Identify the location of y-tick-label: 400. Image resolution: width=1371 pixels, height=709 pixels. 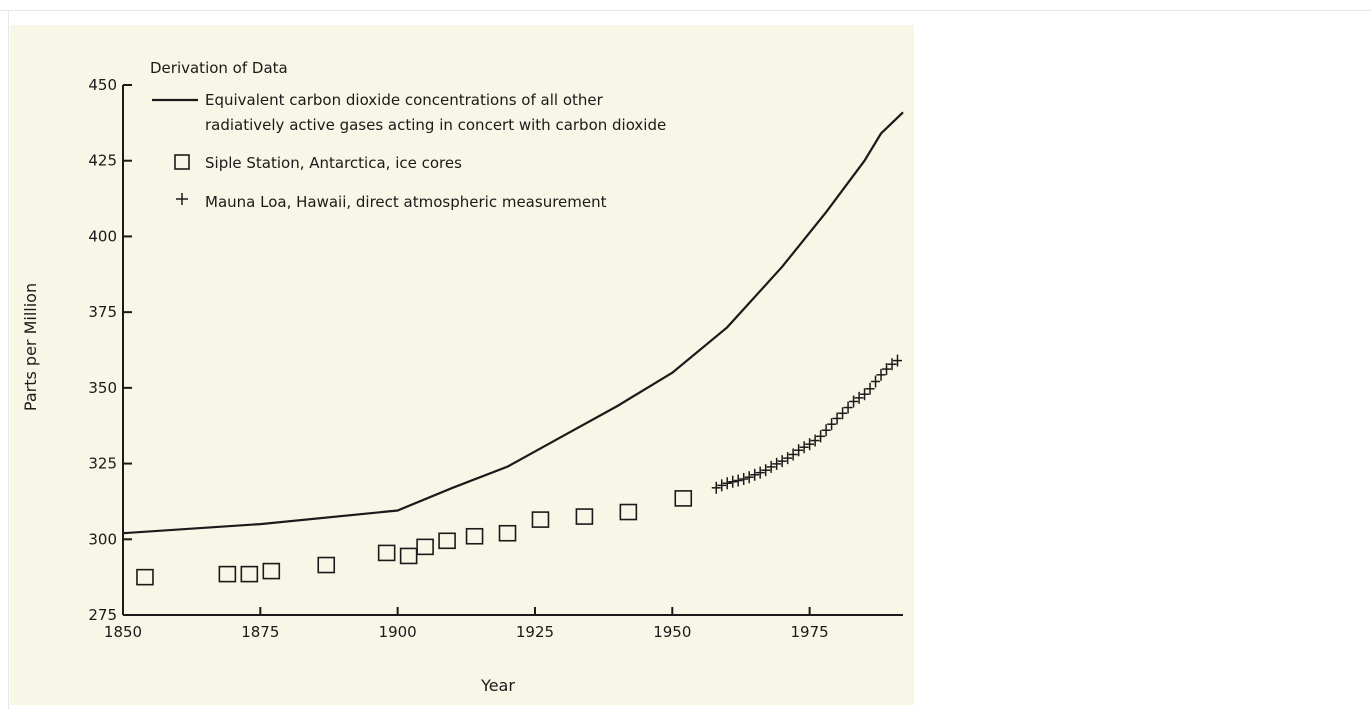
(102, 236).